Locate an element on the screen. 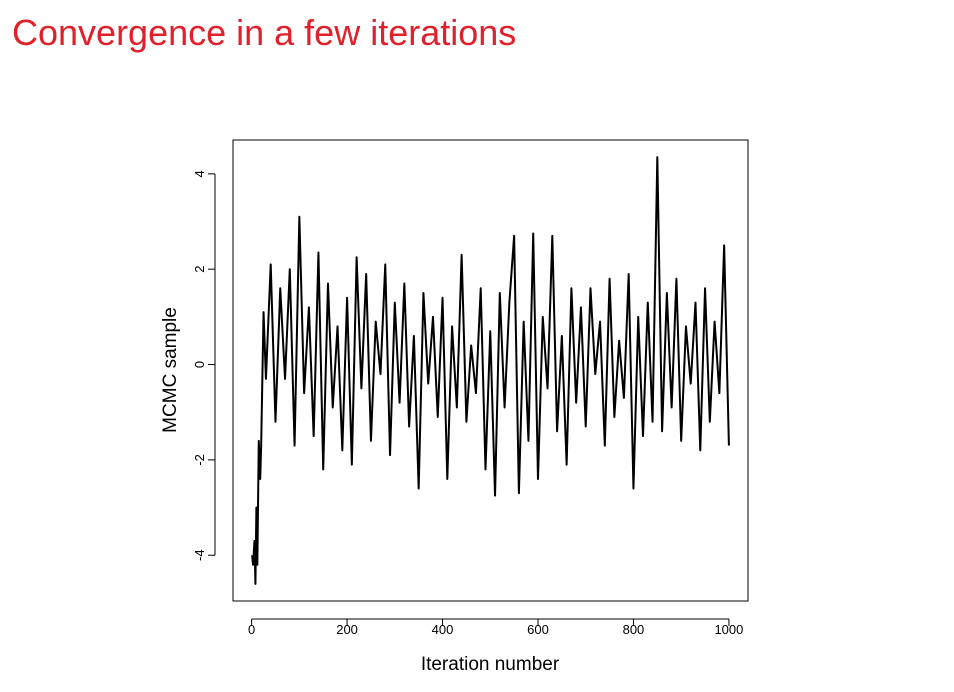 The height and width of the screenshot is (692, 954). x-tick-label: 200 is located at coordinates (347, 629).